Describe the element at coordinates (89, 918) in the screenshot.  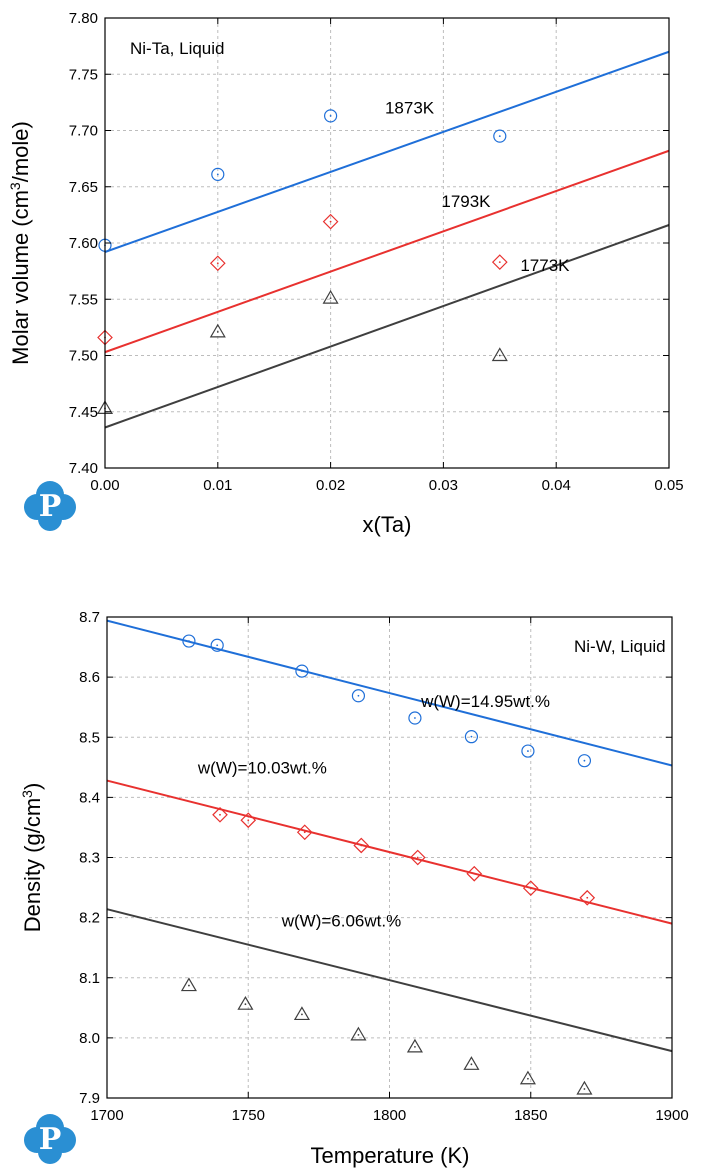
I see `y-tick-label: 8.2` at that location.